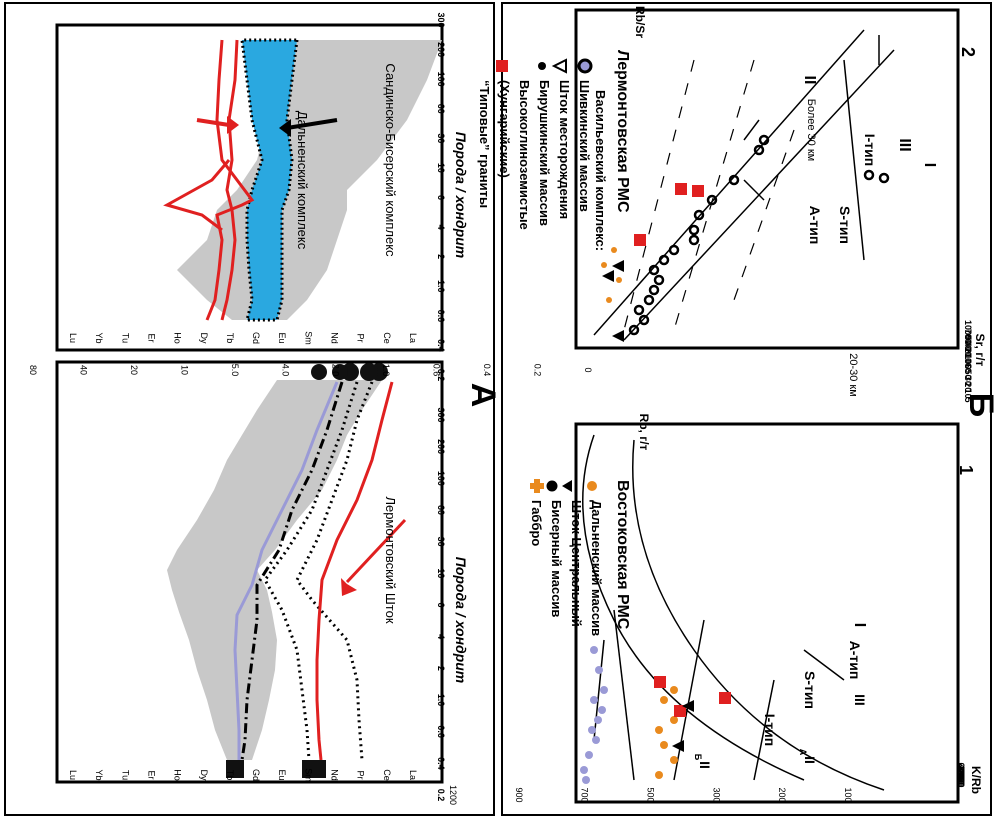 The image size is (997, 819). I want to click on red-arrow-right, so click(213, 122).